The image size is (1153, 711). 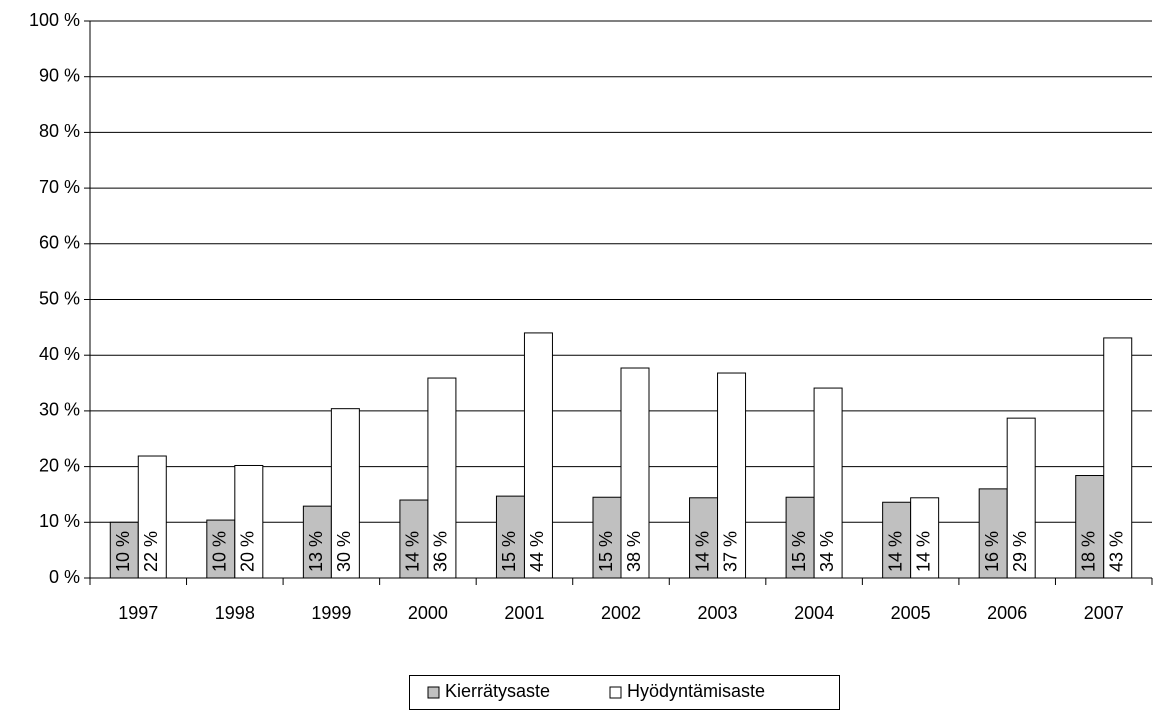 I want to click on value-label: 18 %, so click(x=1088, y=551).